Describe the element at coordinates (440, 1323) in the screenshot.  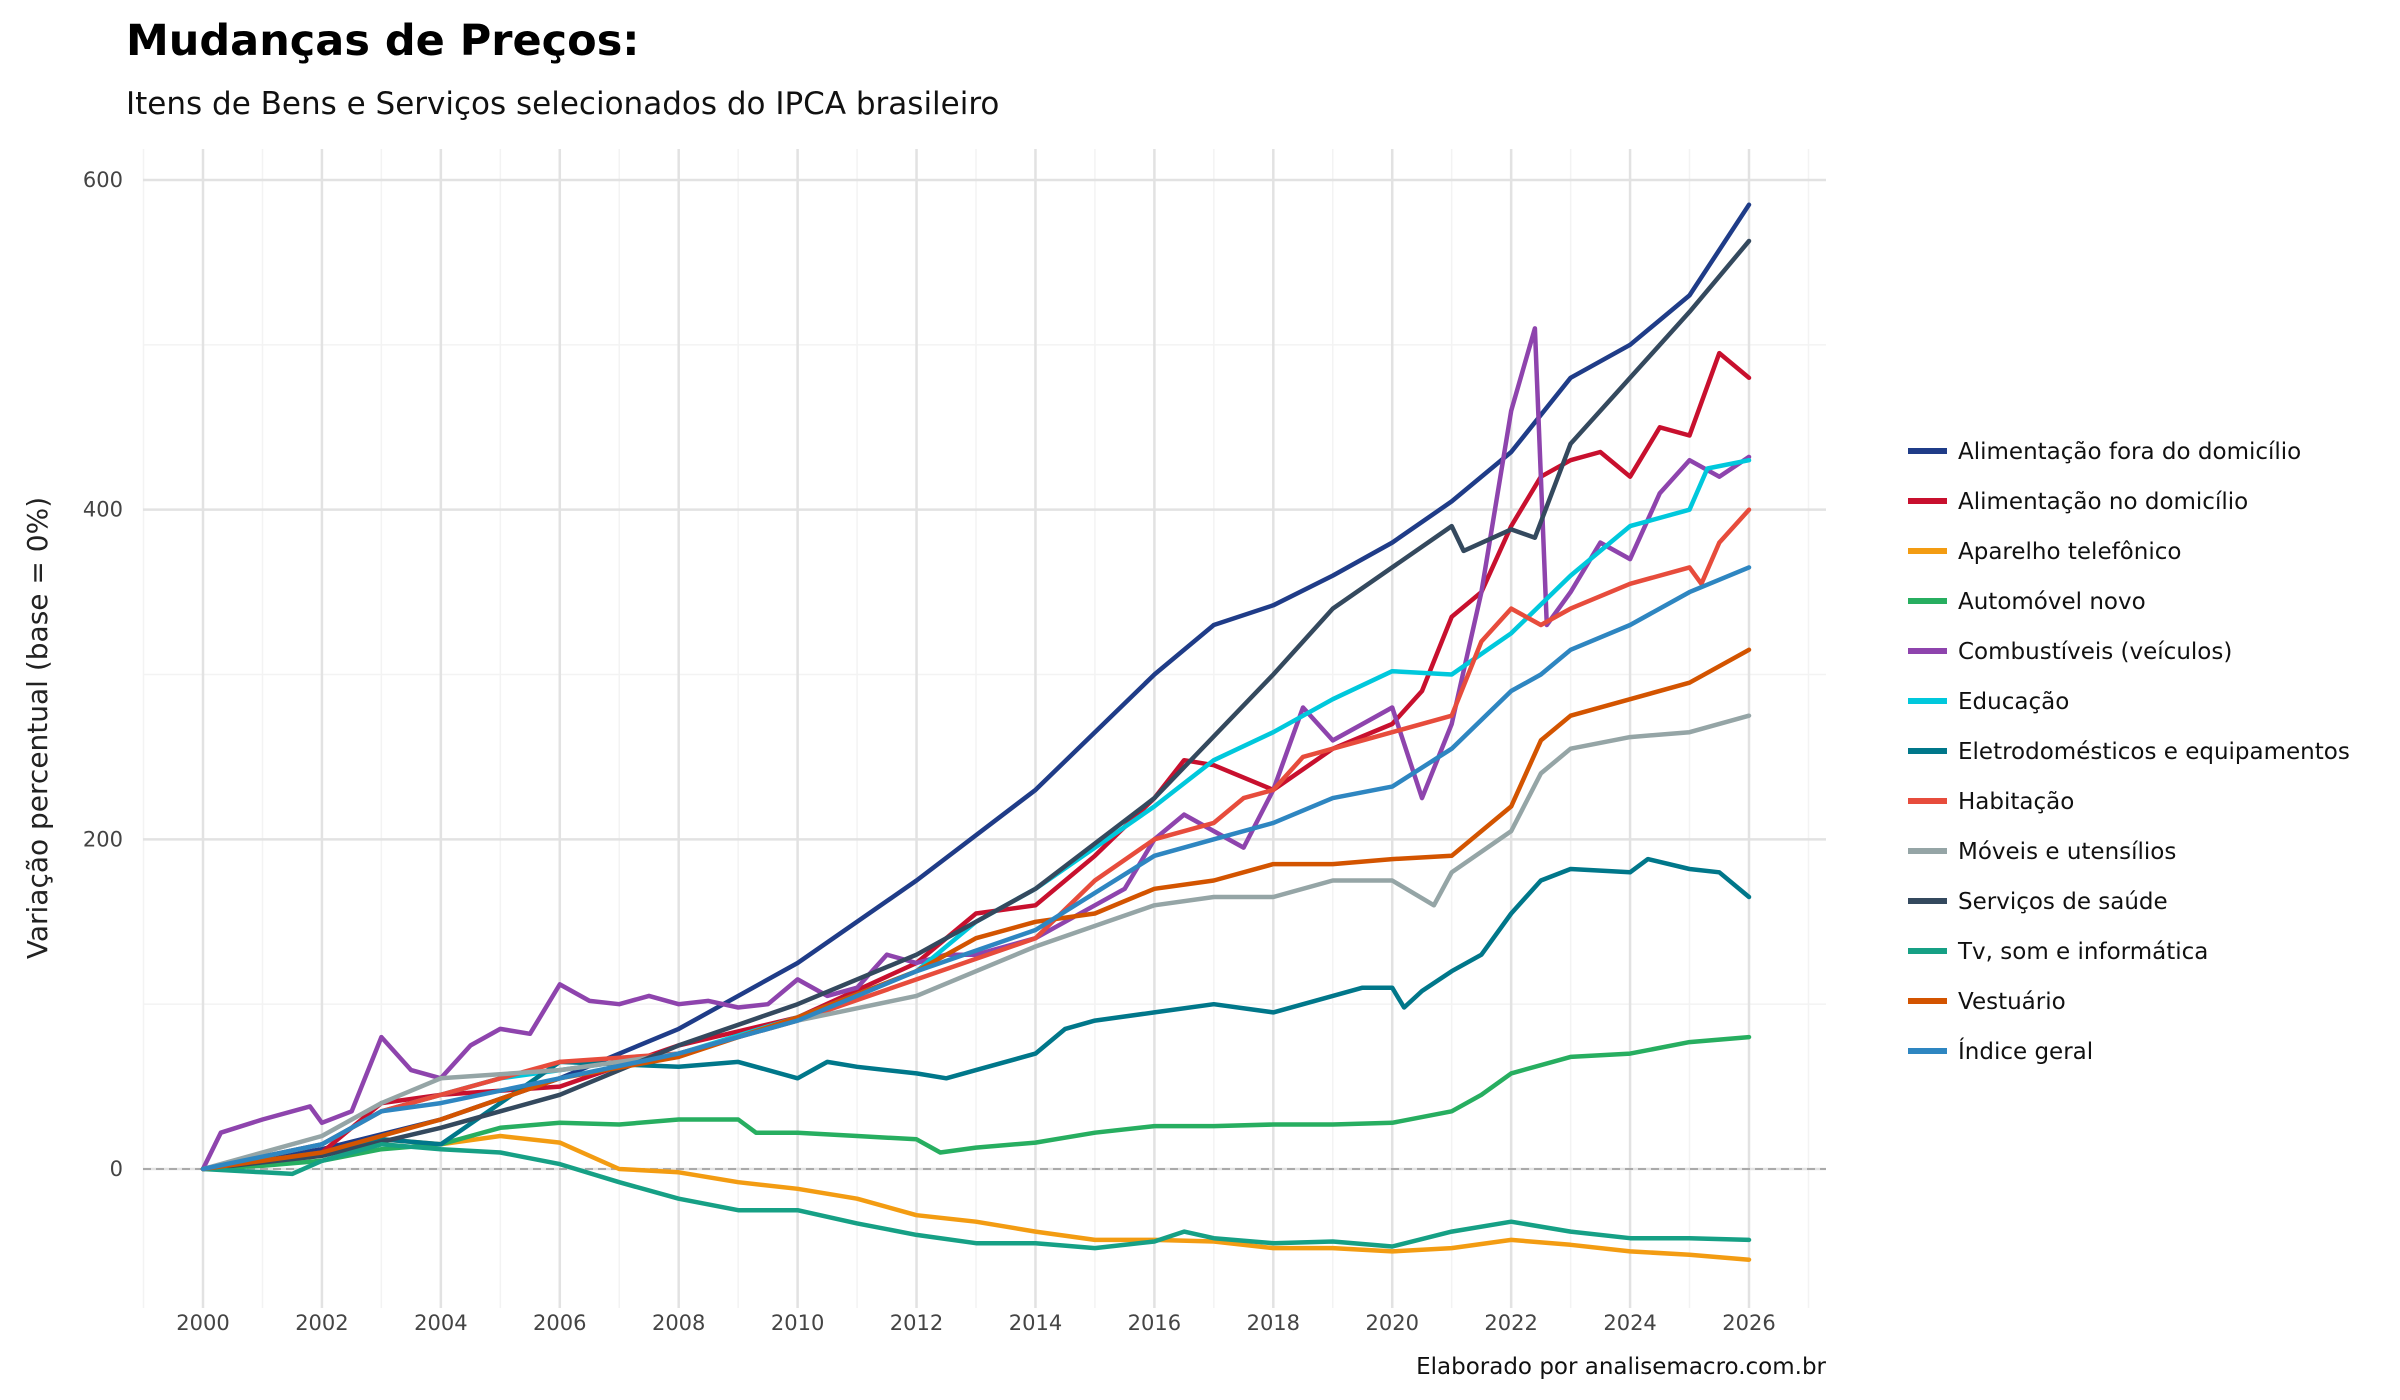
I see `x-tick-label: 2004` at that location.